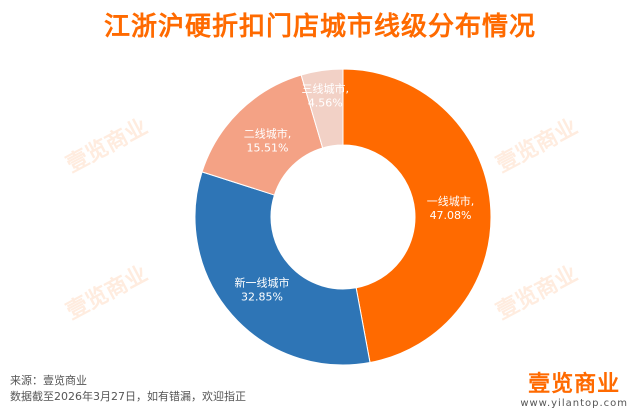  Describe the element at coordinates (326, 88) in the screenshot. I see `slice-label: 三线城市,` at that location.